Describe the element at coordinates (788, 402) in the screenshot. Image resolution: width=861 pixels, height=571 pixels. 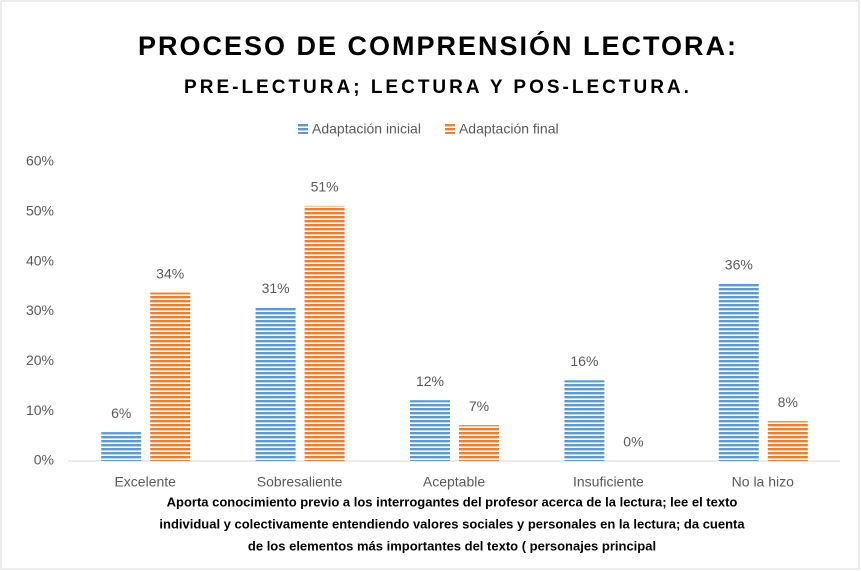
I see `value-label: 8%` at that location.